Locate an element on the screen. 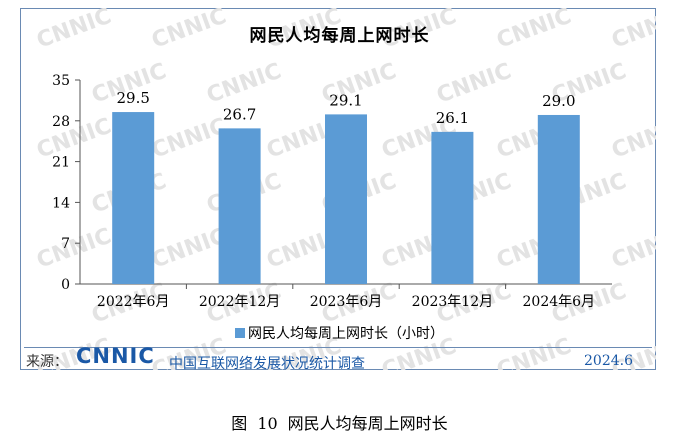  x-tick-label: 2022年12月 is located at coordinates (239, 302).